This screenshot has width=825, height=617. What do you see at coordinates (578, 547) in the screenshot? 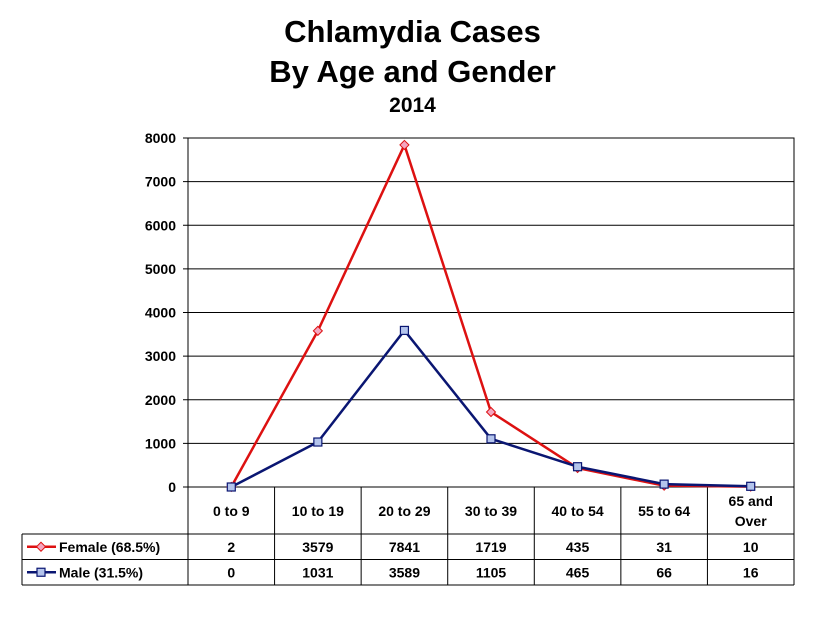
I see `table-value: 435` at bounding box center [578, 547].